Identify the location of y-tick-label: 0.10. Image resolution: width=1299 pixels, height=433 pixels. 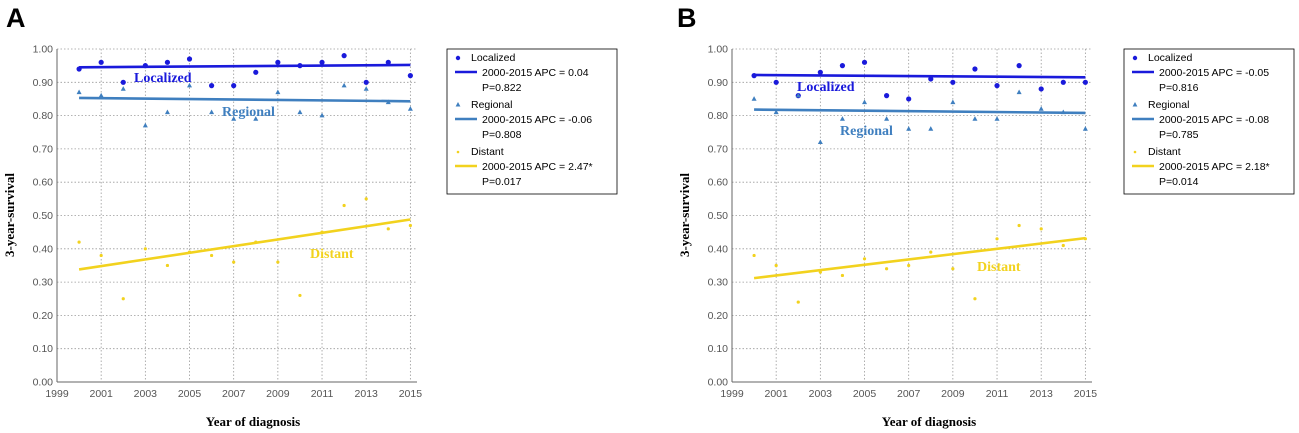
(43, 349).